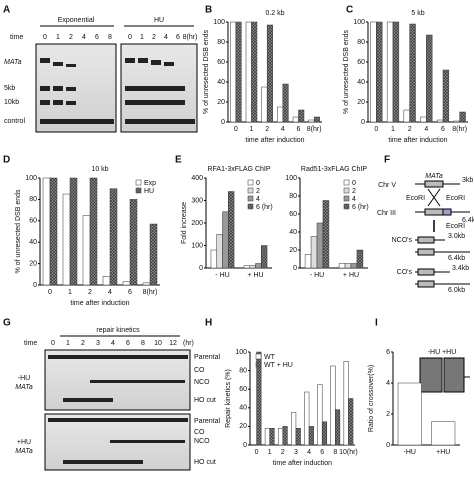 This screenshot has height=479, width=474. Describe the element at coordinates (197, 223) in the screenshot. I see `y-tick-label: 200` at that location.